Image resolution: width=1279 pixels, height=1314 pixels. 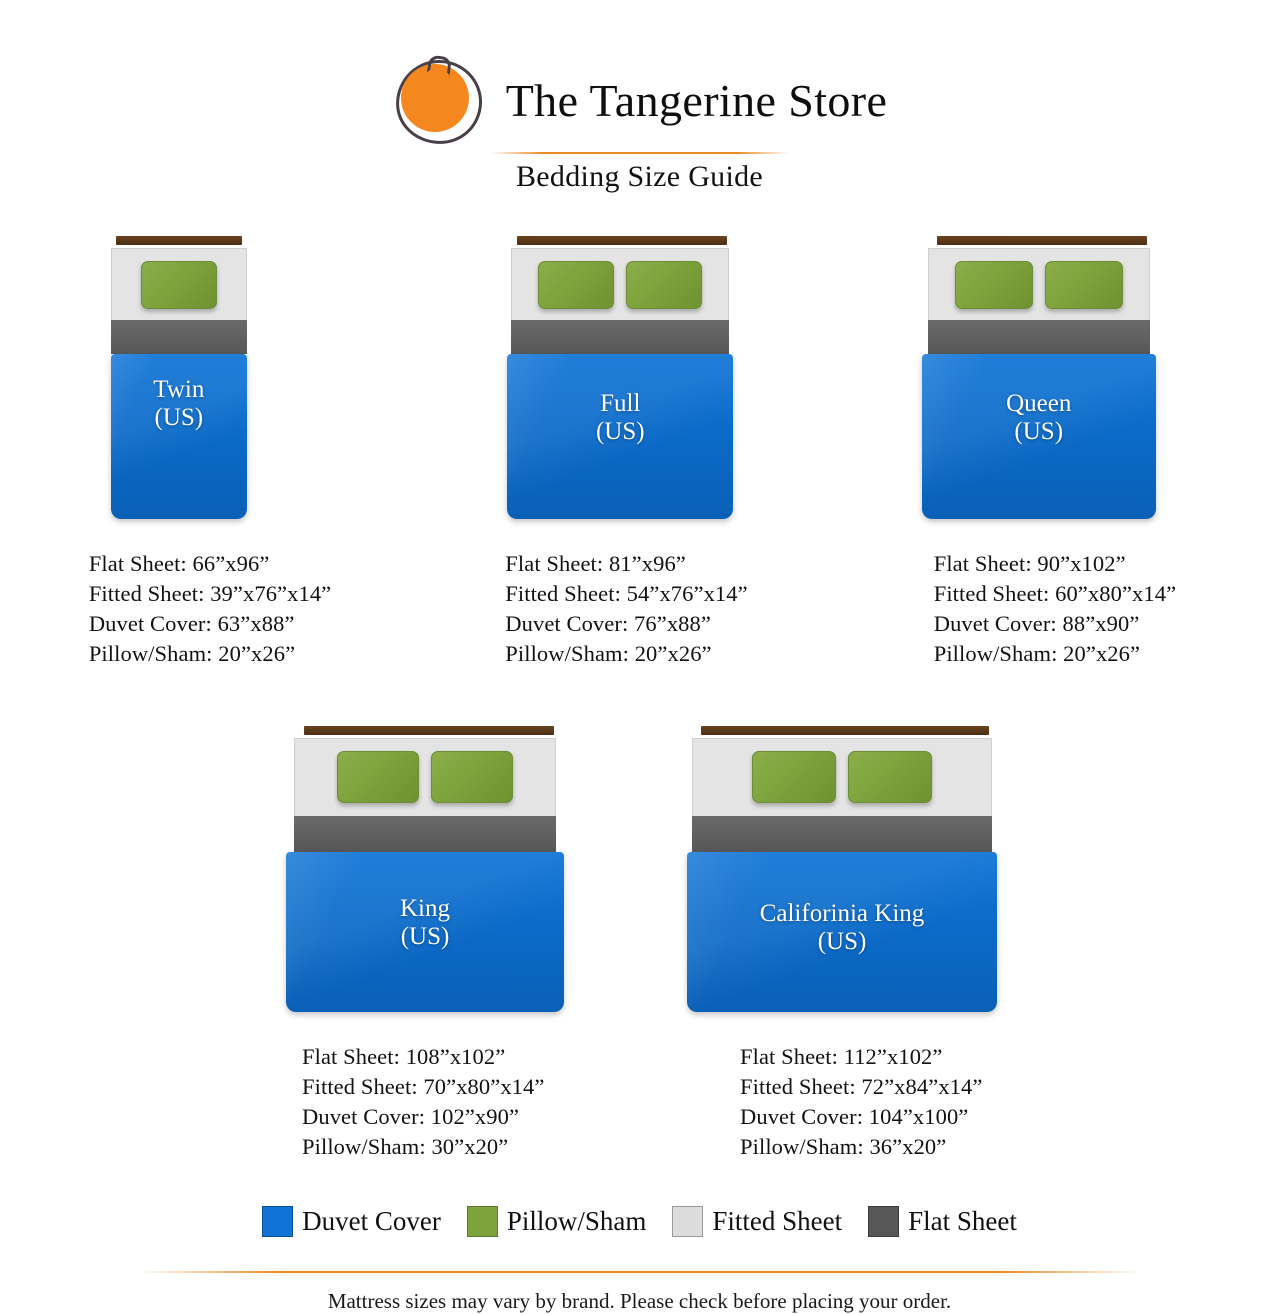 What do you see at coordinates (405, 1146) in the screenshot?
I see `spec-pillow-sham: Pillow/Sham: 30”x20”` at bounding box center [405, 1146].